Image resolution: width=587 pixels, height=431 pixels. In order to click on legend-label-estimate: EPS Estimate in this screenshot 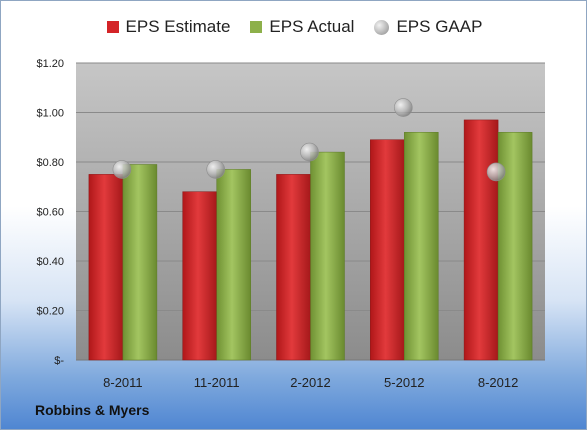, I will do `click(178, 26)`.